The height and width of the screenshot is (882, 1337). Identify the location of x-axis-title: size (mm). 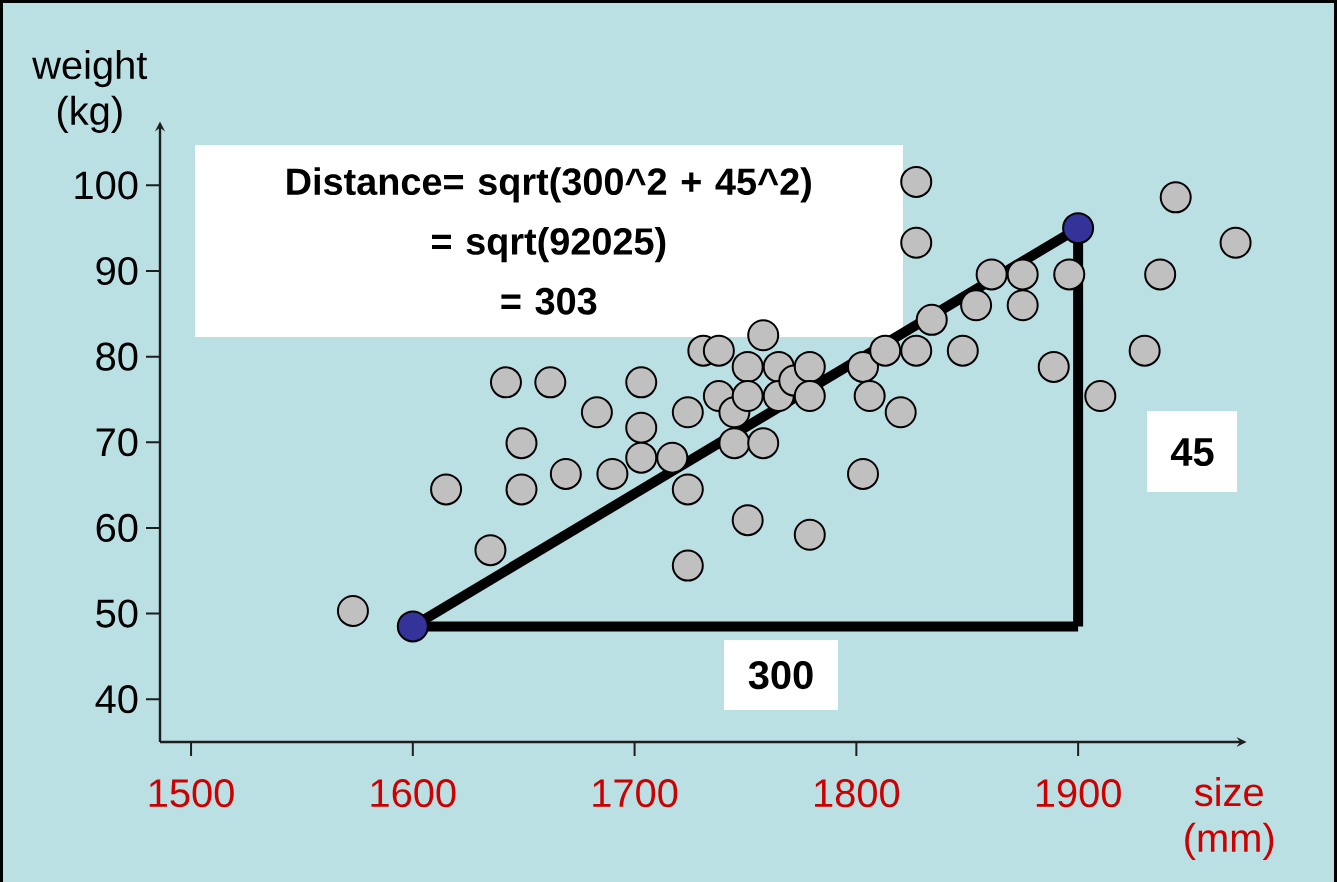
(1229, 818).